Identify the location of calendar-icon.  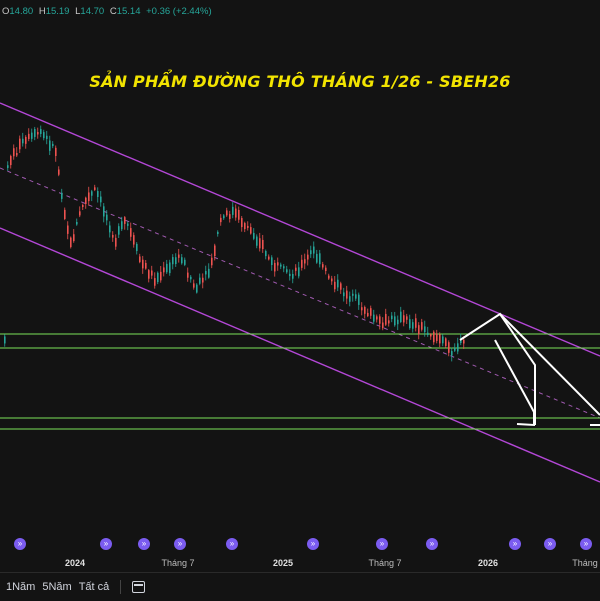
(139, 587).